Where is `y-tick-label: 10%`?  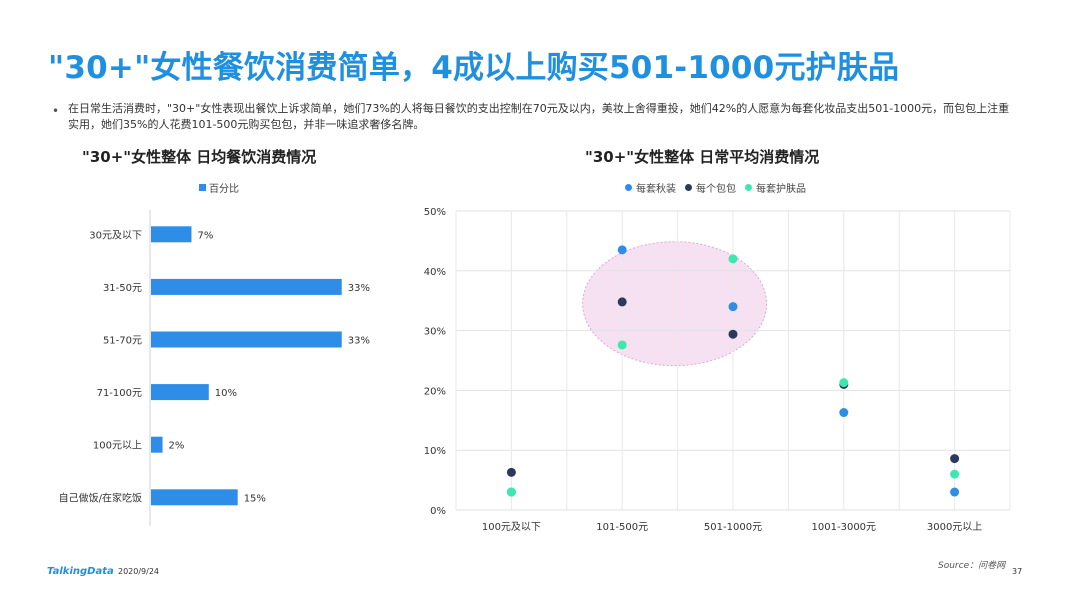
y-tick-label: 10% is located at coordinates (435, 451).